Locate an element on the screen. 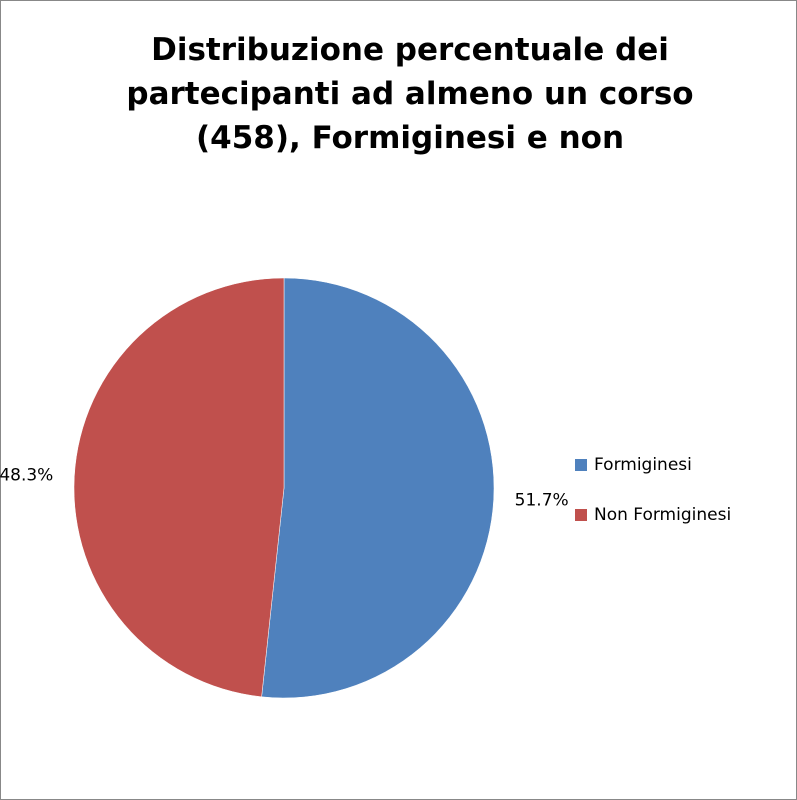  data-label: 48.3% is located at coordinates (26, 476).